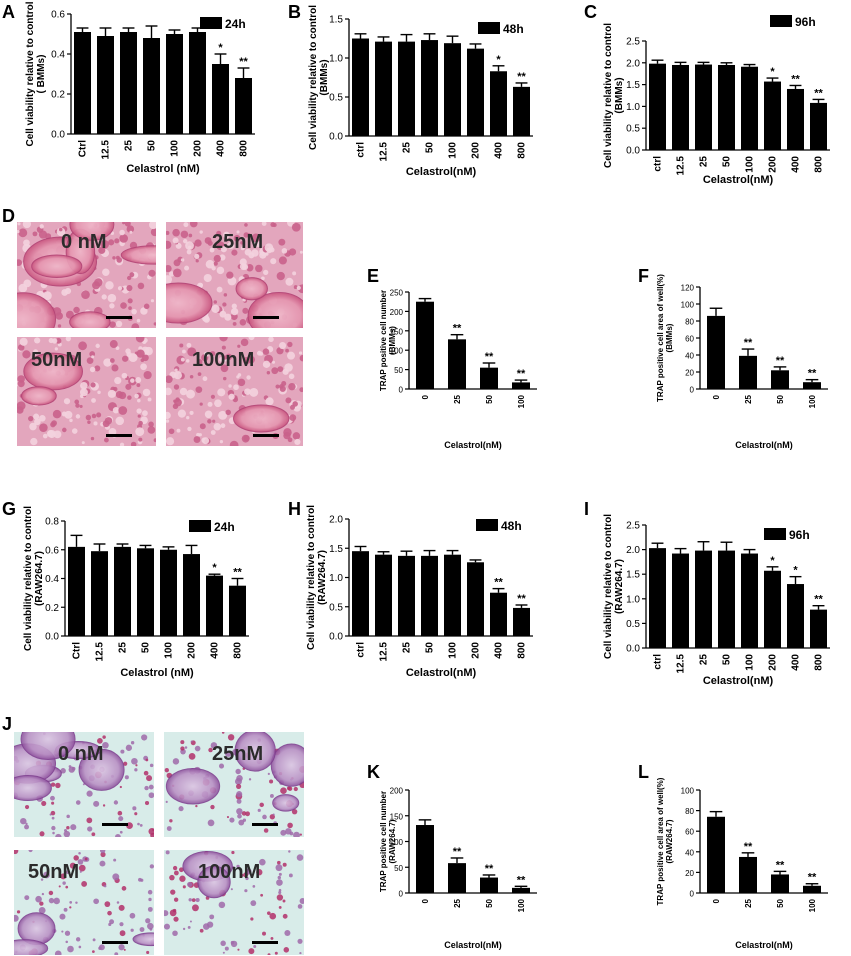 The width and height of the screenshot is (851, 956). Describe the element at coordinates (384, 152) in the screenshot. I see `category-label: 12.5` at that location.